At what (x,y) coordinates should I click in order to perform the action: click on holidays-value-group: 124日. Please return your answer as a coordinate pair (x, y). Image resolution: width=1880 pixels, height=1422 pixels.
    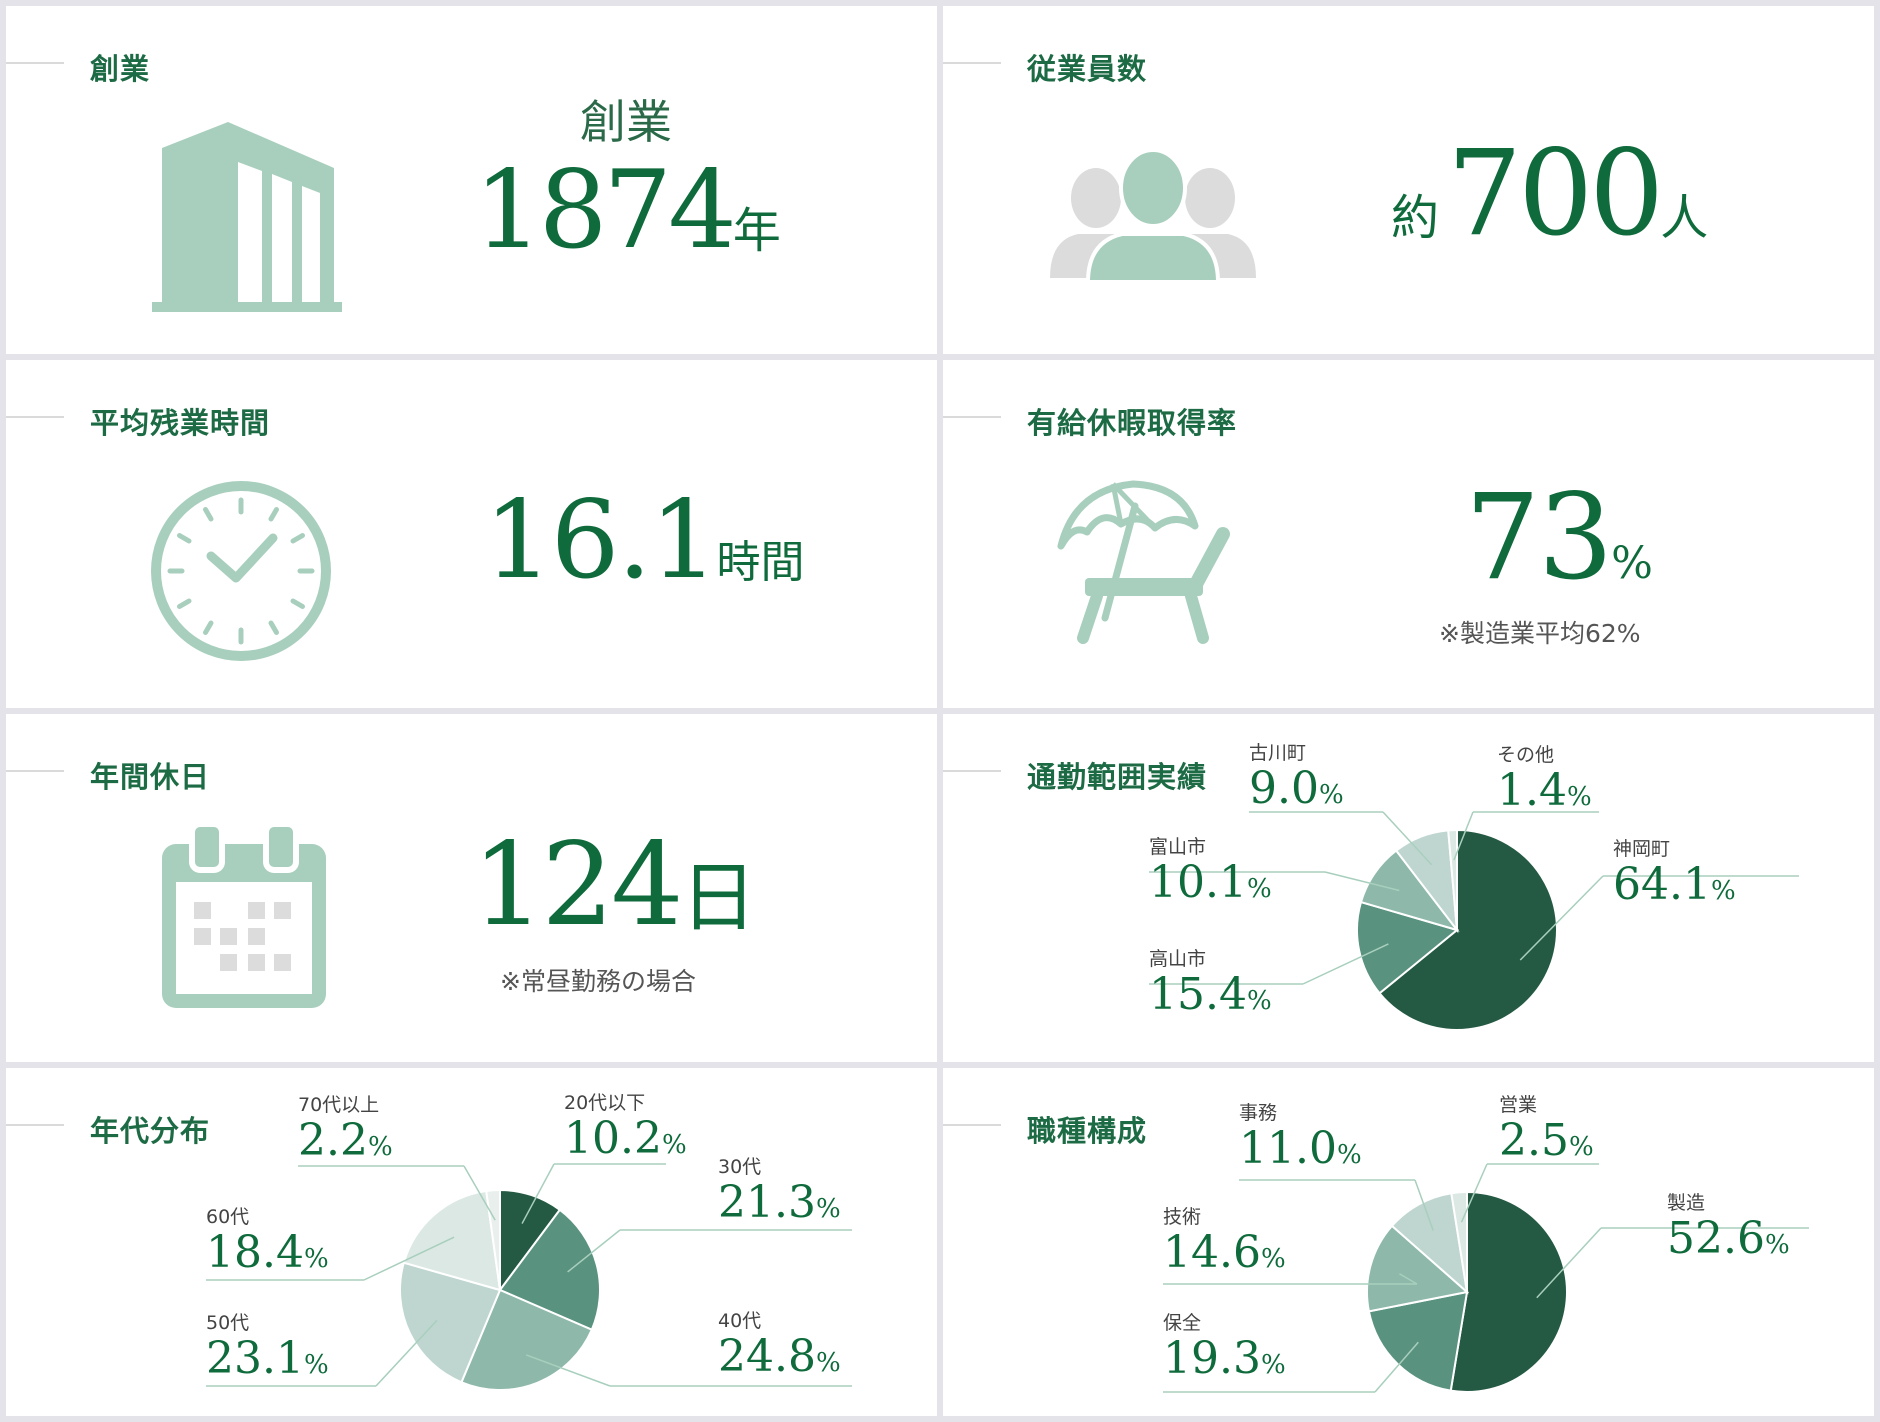
    Looking at the image, I should click on (614, 884).